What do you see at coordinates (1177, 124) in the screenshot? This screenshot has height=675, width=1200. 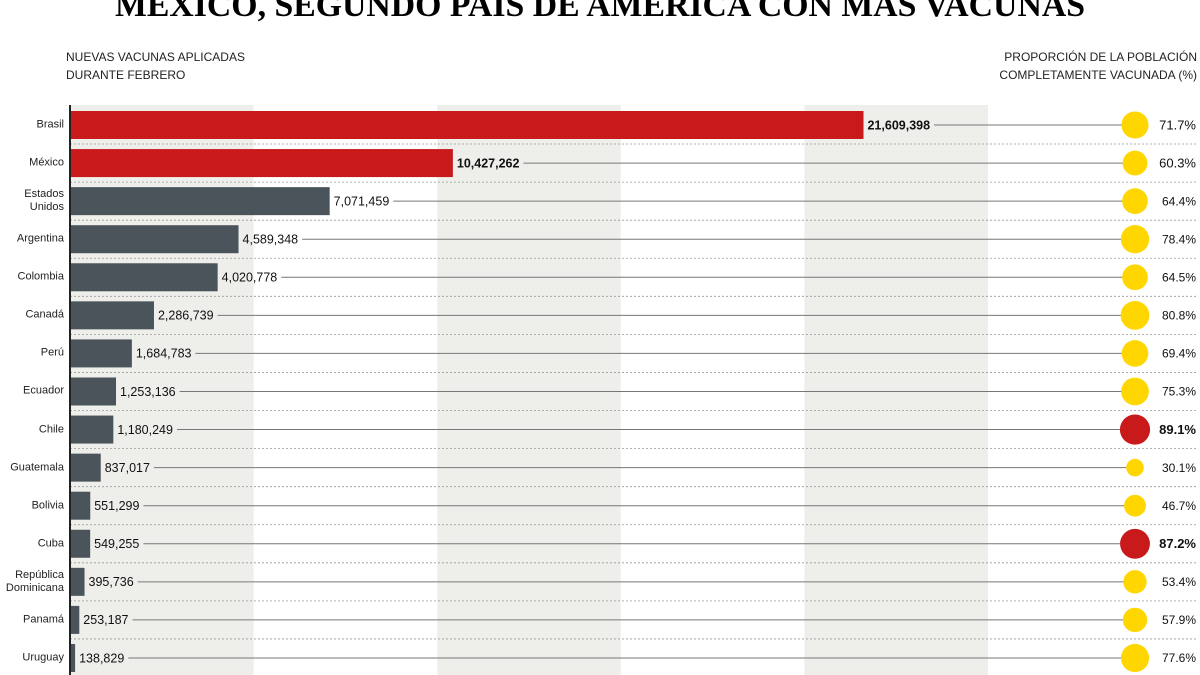 I see `percent-label: 71.7%` at bounding box center [1177, 124].